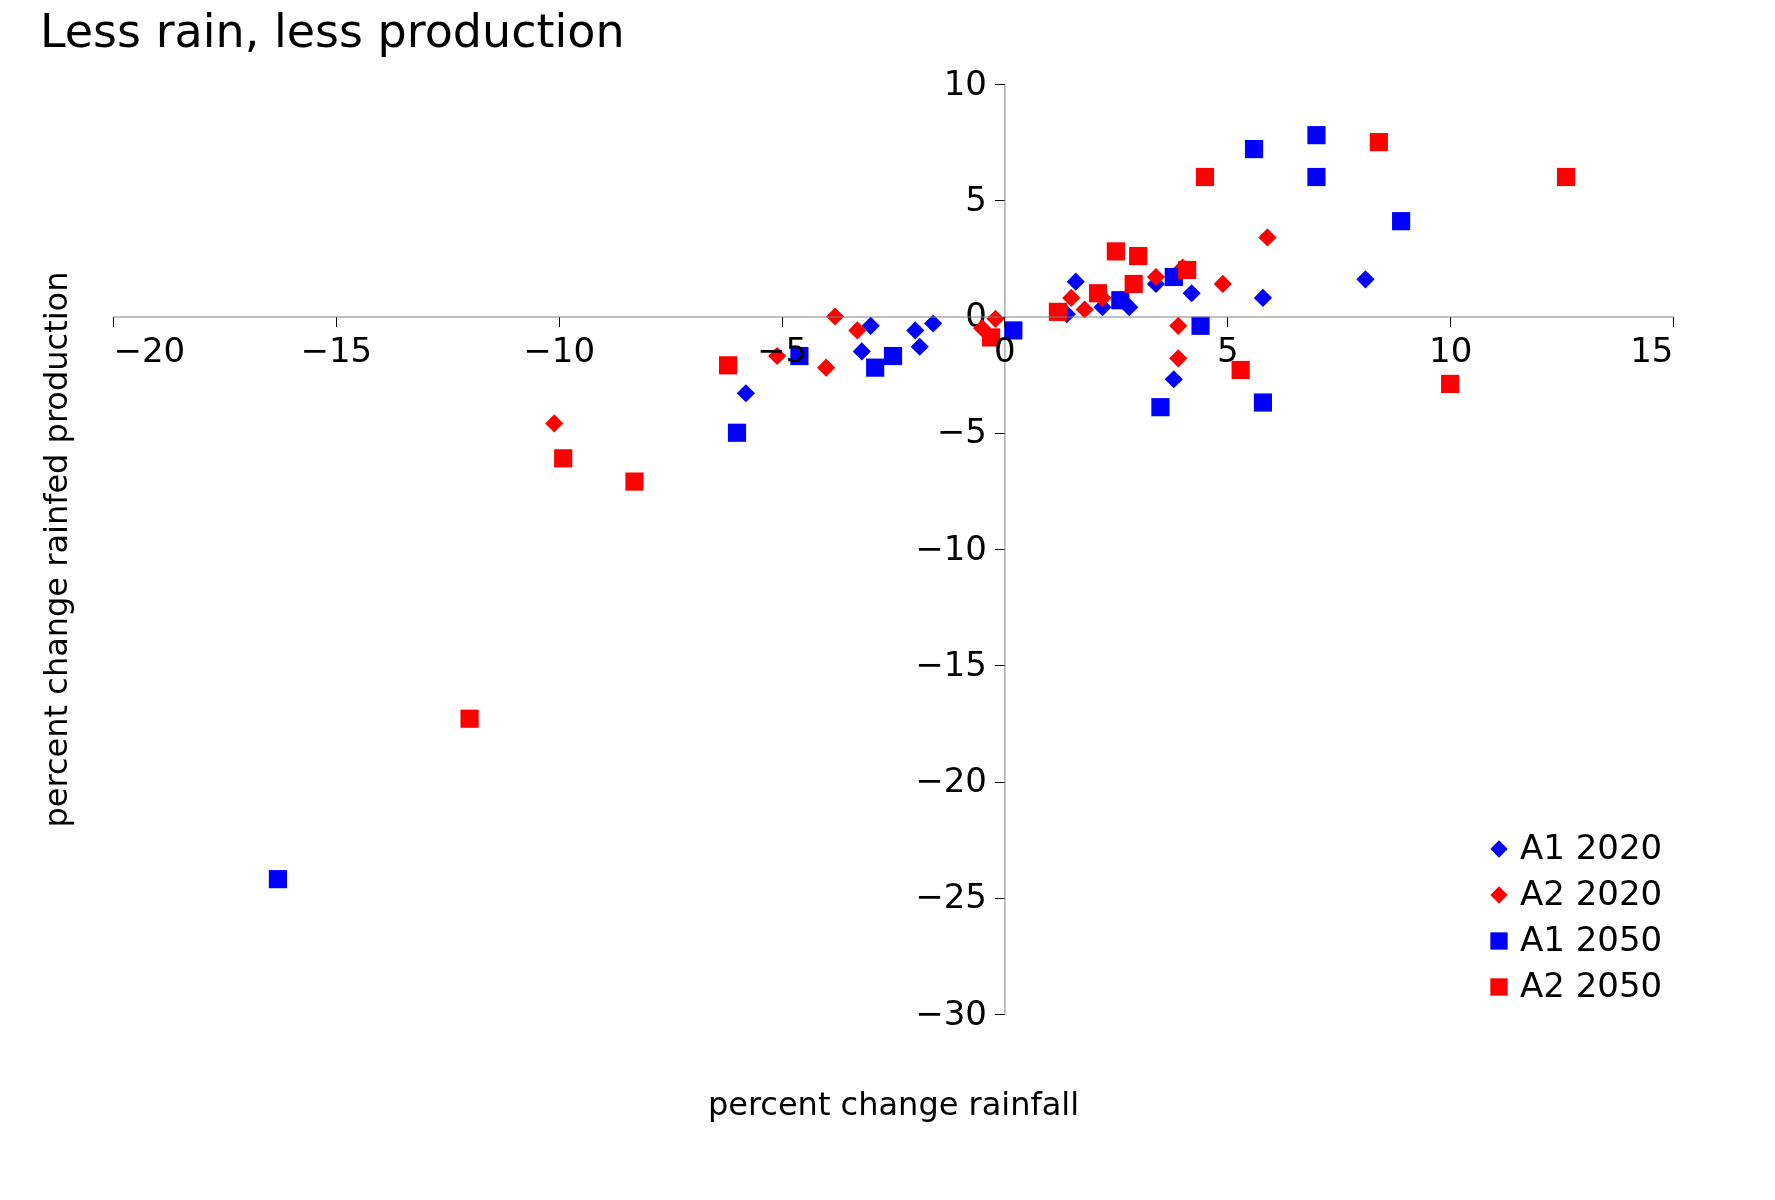 This screenshot has height=1200, width=1775. I want to click on x-tick-label: 0, so click(1005, 350).